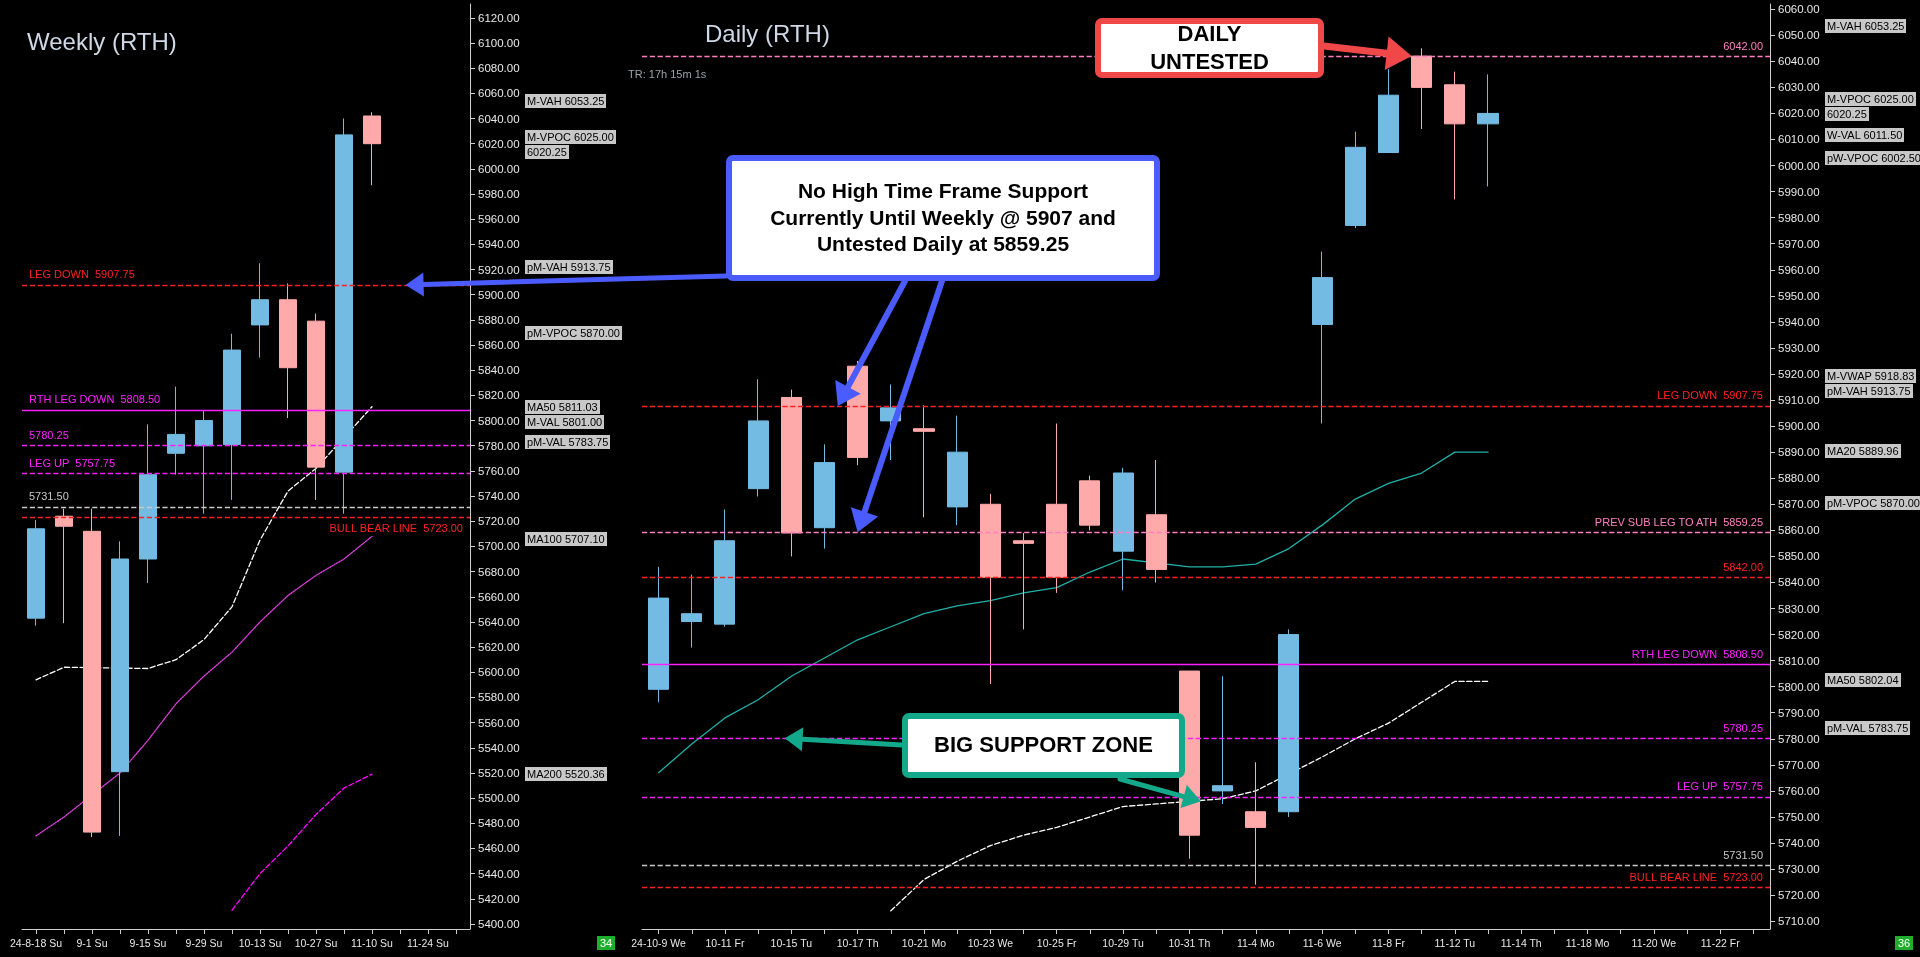 Image resolution: width=1920 pixels, height=957 pixels. Describe the element at coordinates (1799, 738) in the screenshot. I see `y-tick-label: 5780.00` at that location.